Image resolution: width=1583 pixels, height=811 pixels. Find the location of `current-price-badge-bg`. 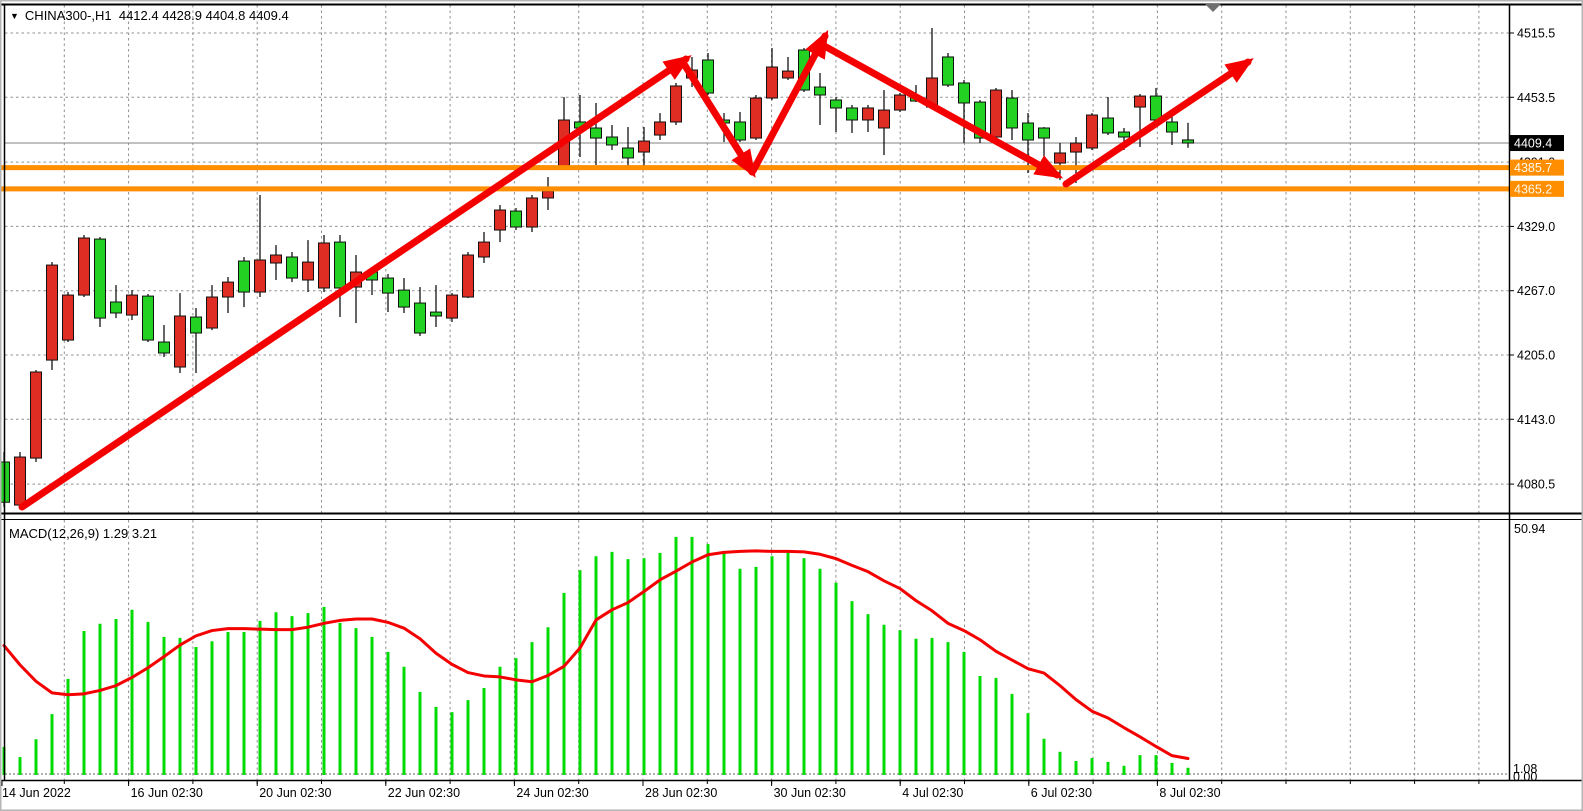

current-price-badge-bg is located at coordinates (1537, 143).